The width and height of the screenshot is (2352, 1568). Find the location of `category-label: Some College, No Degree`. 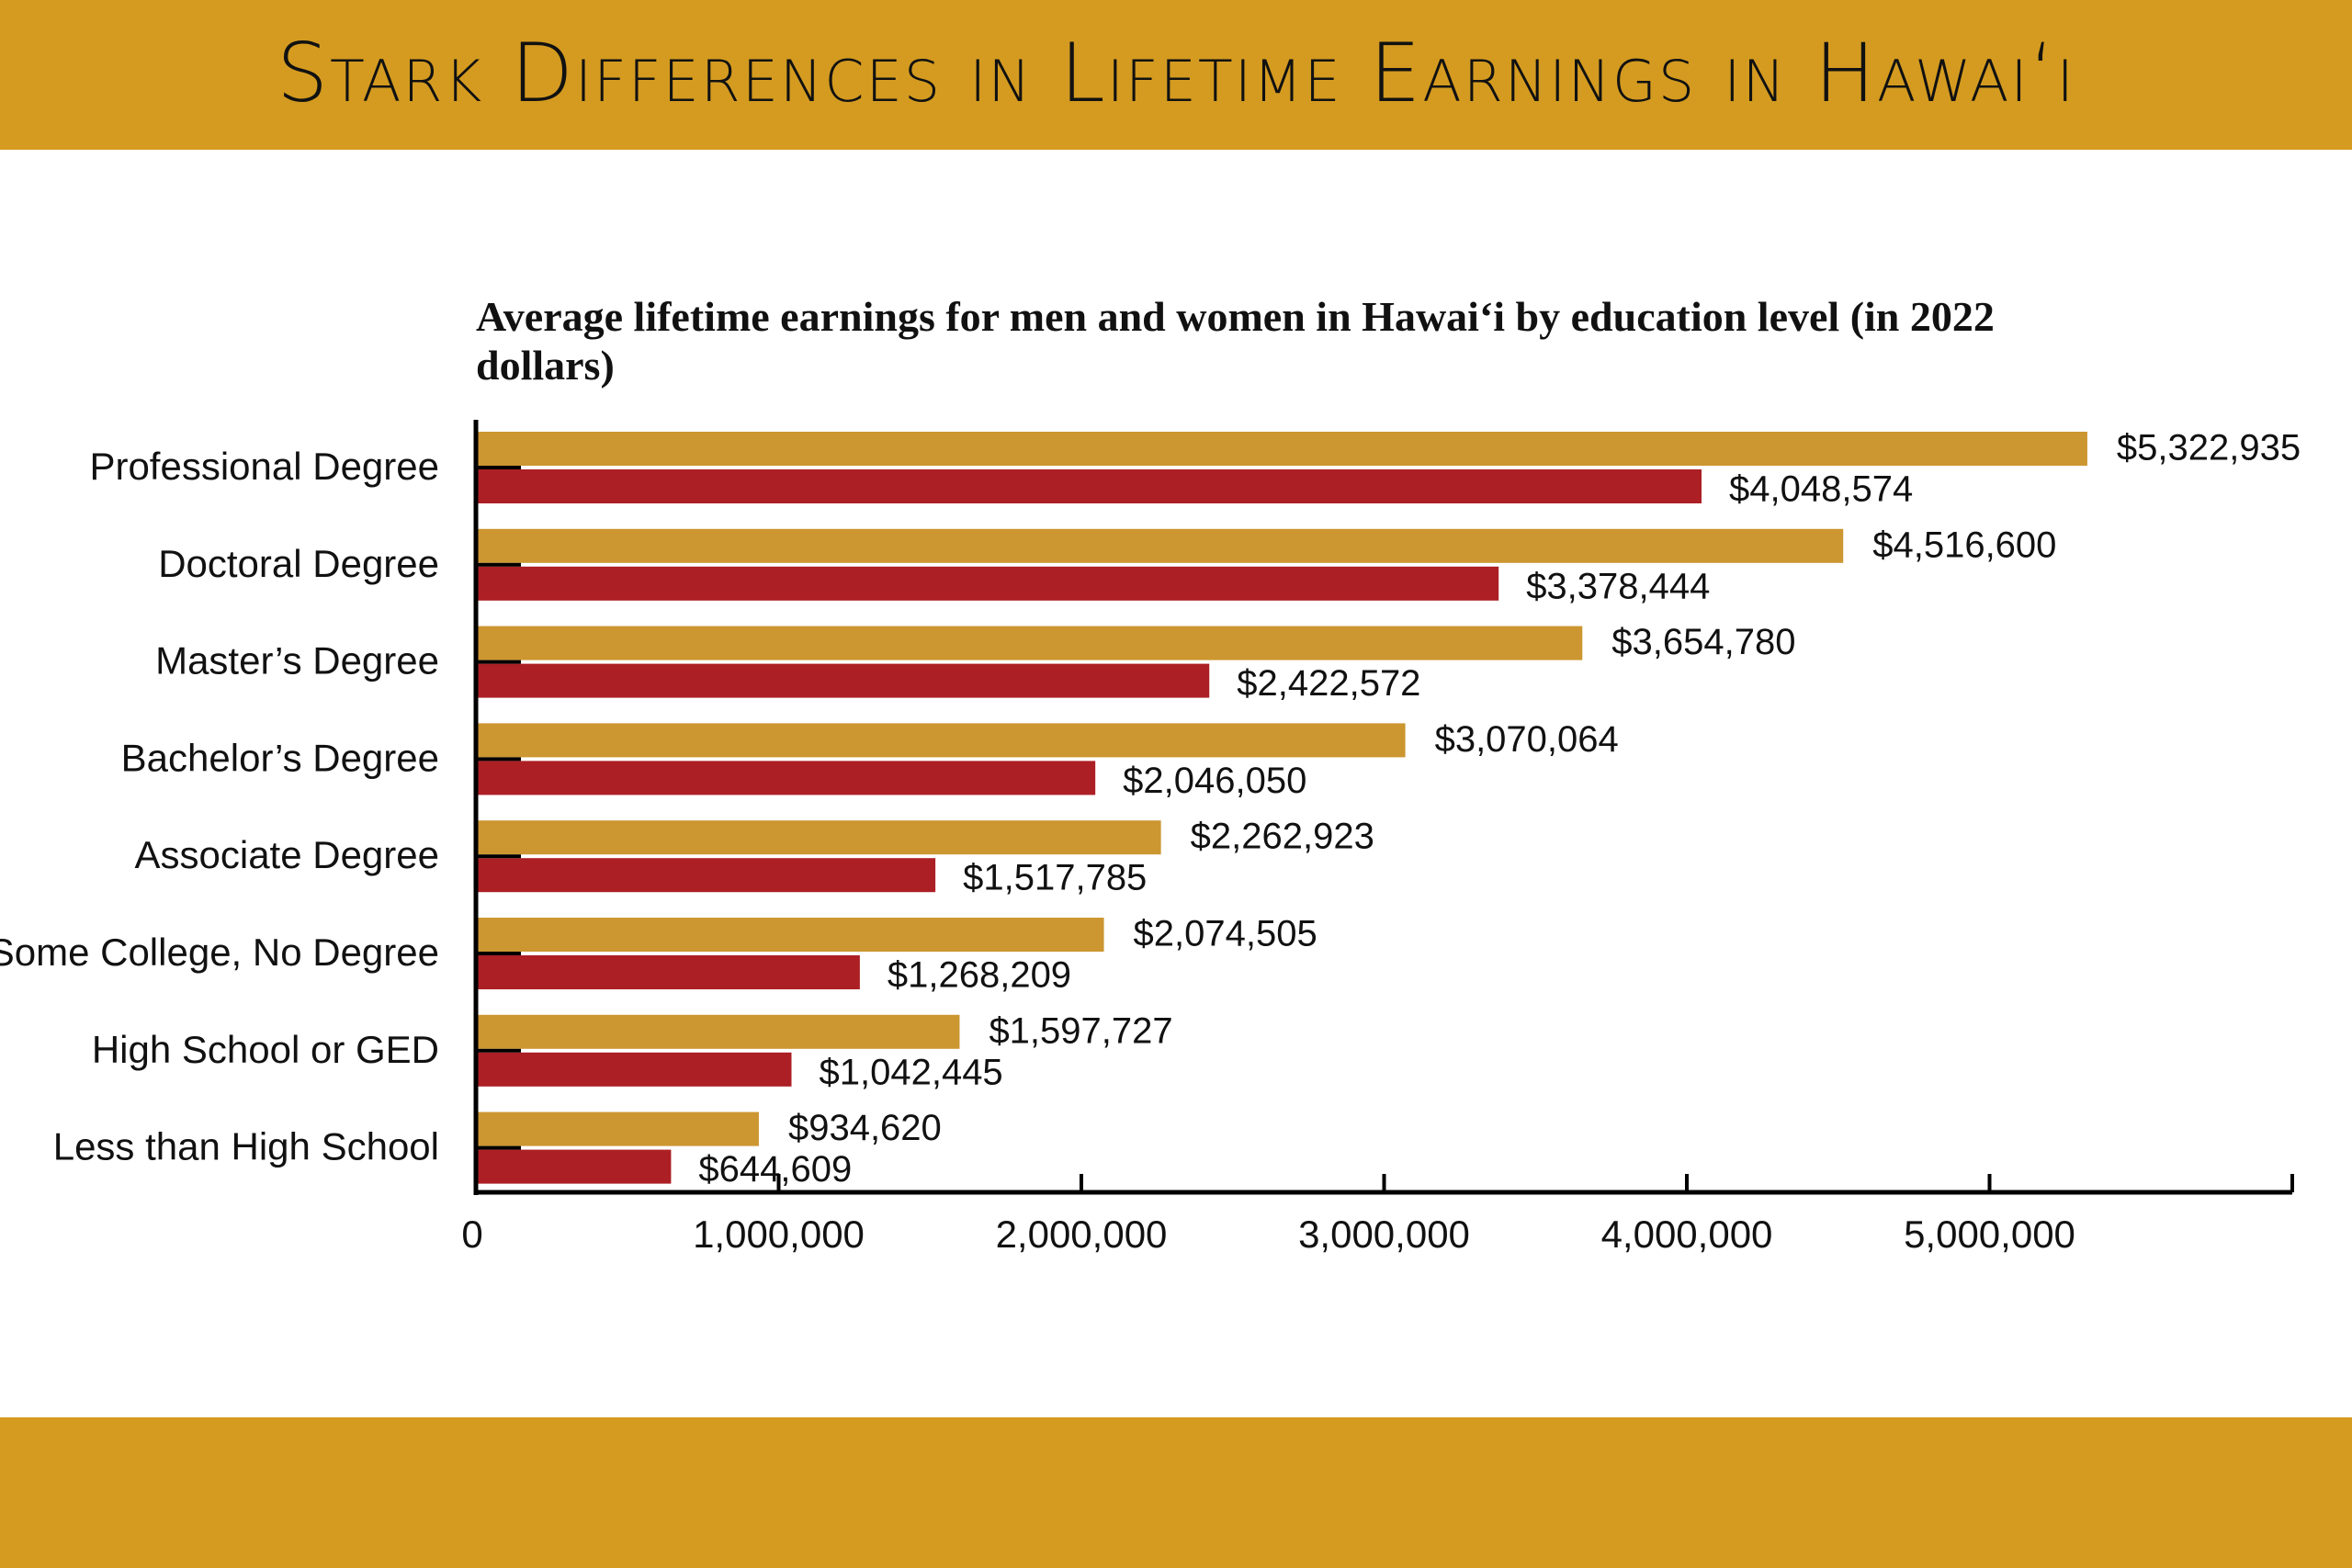

category-label: Some College, No Degree is located at coordinates (219, 952).